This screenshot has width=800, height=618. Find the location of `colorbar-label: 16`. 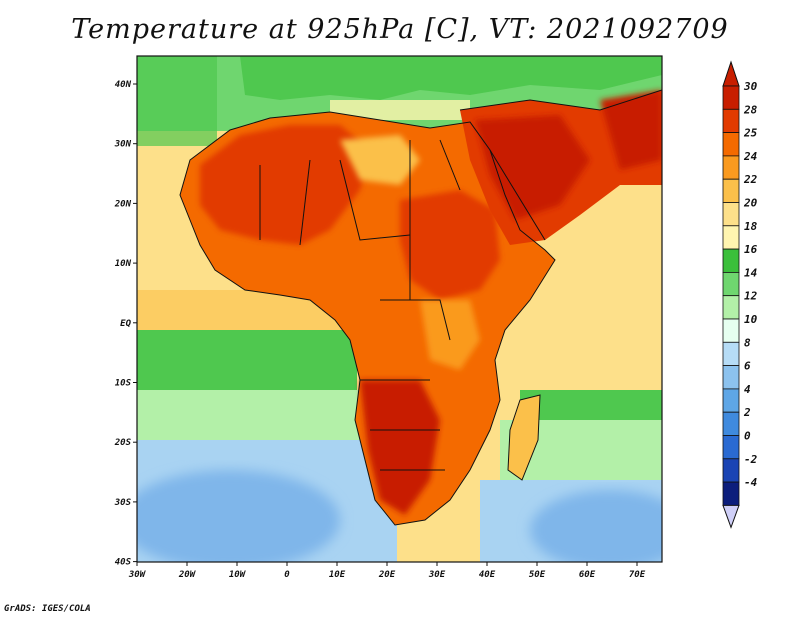

colorbar-label: 16 is located at coordinates (751, 249).